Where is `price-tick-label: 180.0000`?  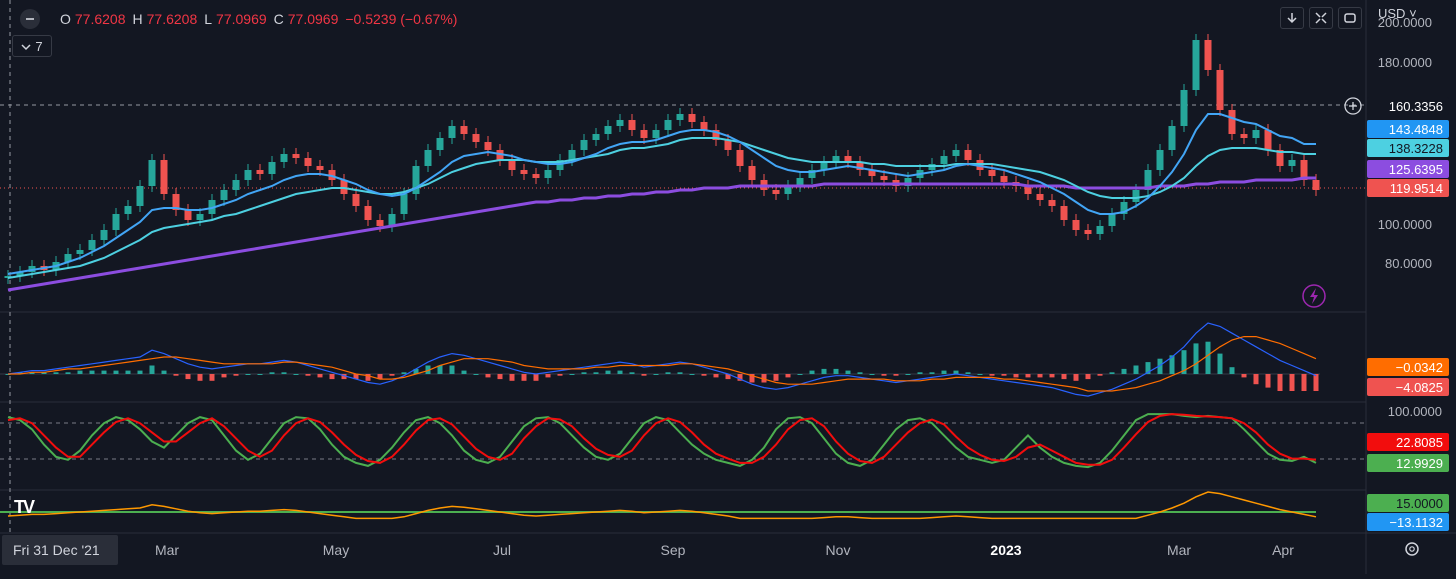
price-tick-label: 180.0000 is located at coordinates (1405, 62).